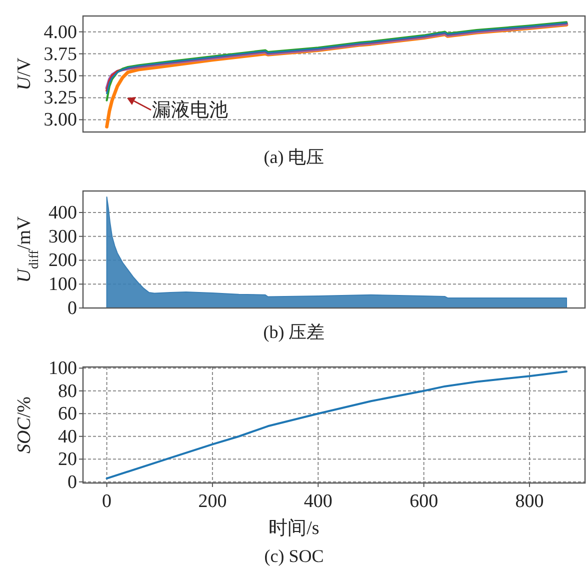  What do you see at coordinates (294, 157) in the screenshot?
I see `text: (a) 电压` at bounding box center [294, 157].